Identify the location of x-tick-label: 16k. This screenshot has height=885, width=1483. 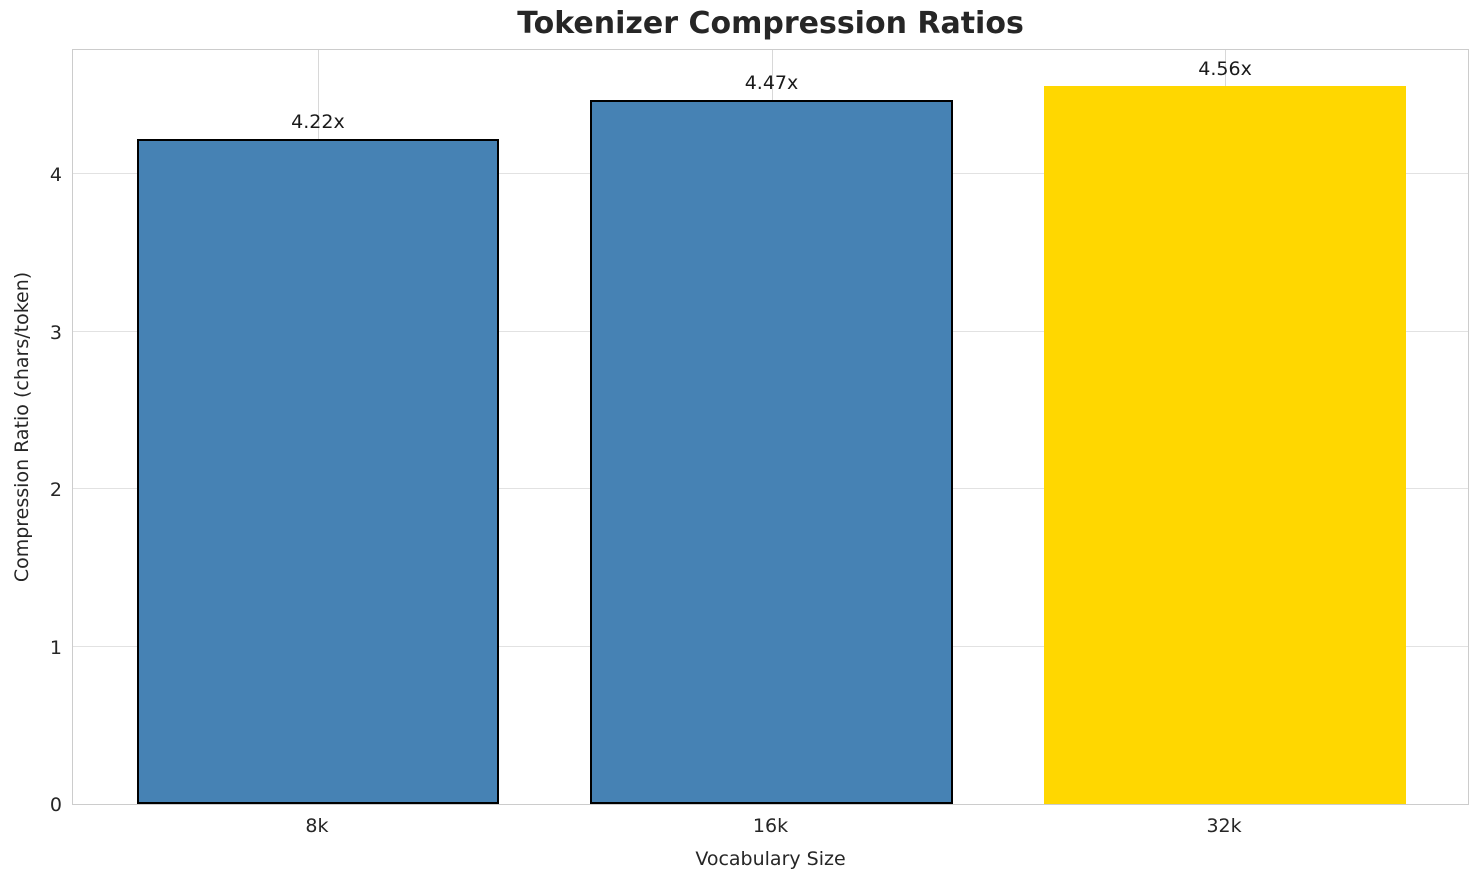
(770, 826).